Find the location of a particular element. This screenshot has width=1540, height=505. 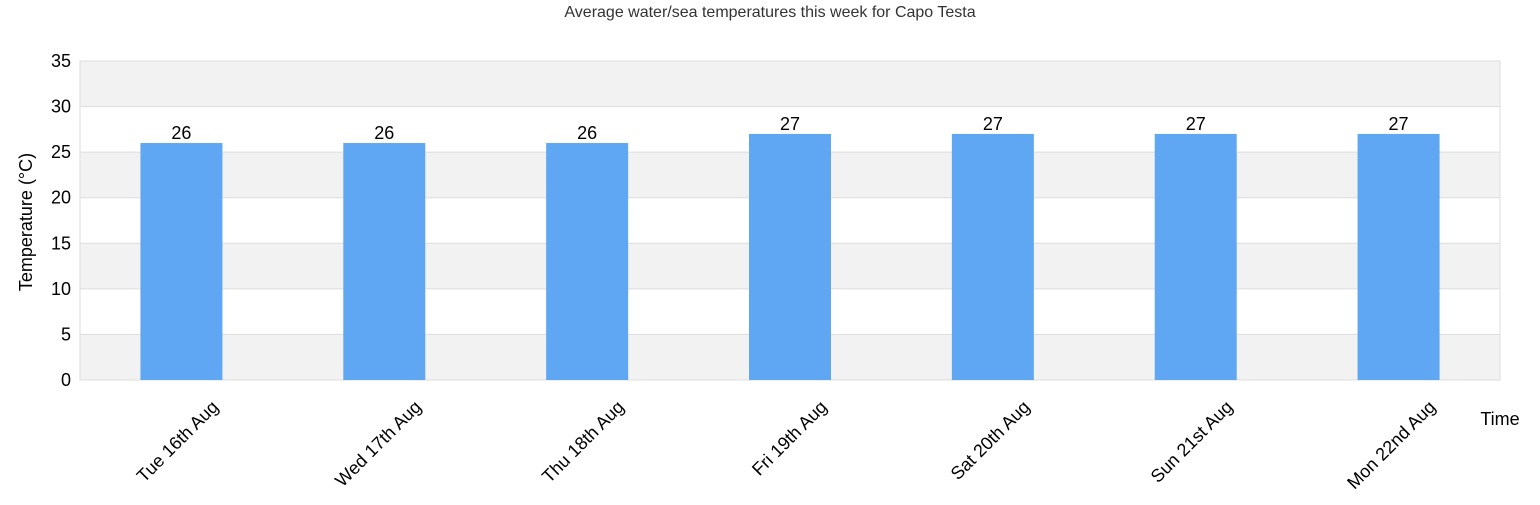

y-tick-label: 20 is located at coordinates (61, 198).